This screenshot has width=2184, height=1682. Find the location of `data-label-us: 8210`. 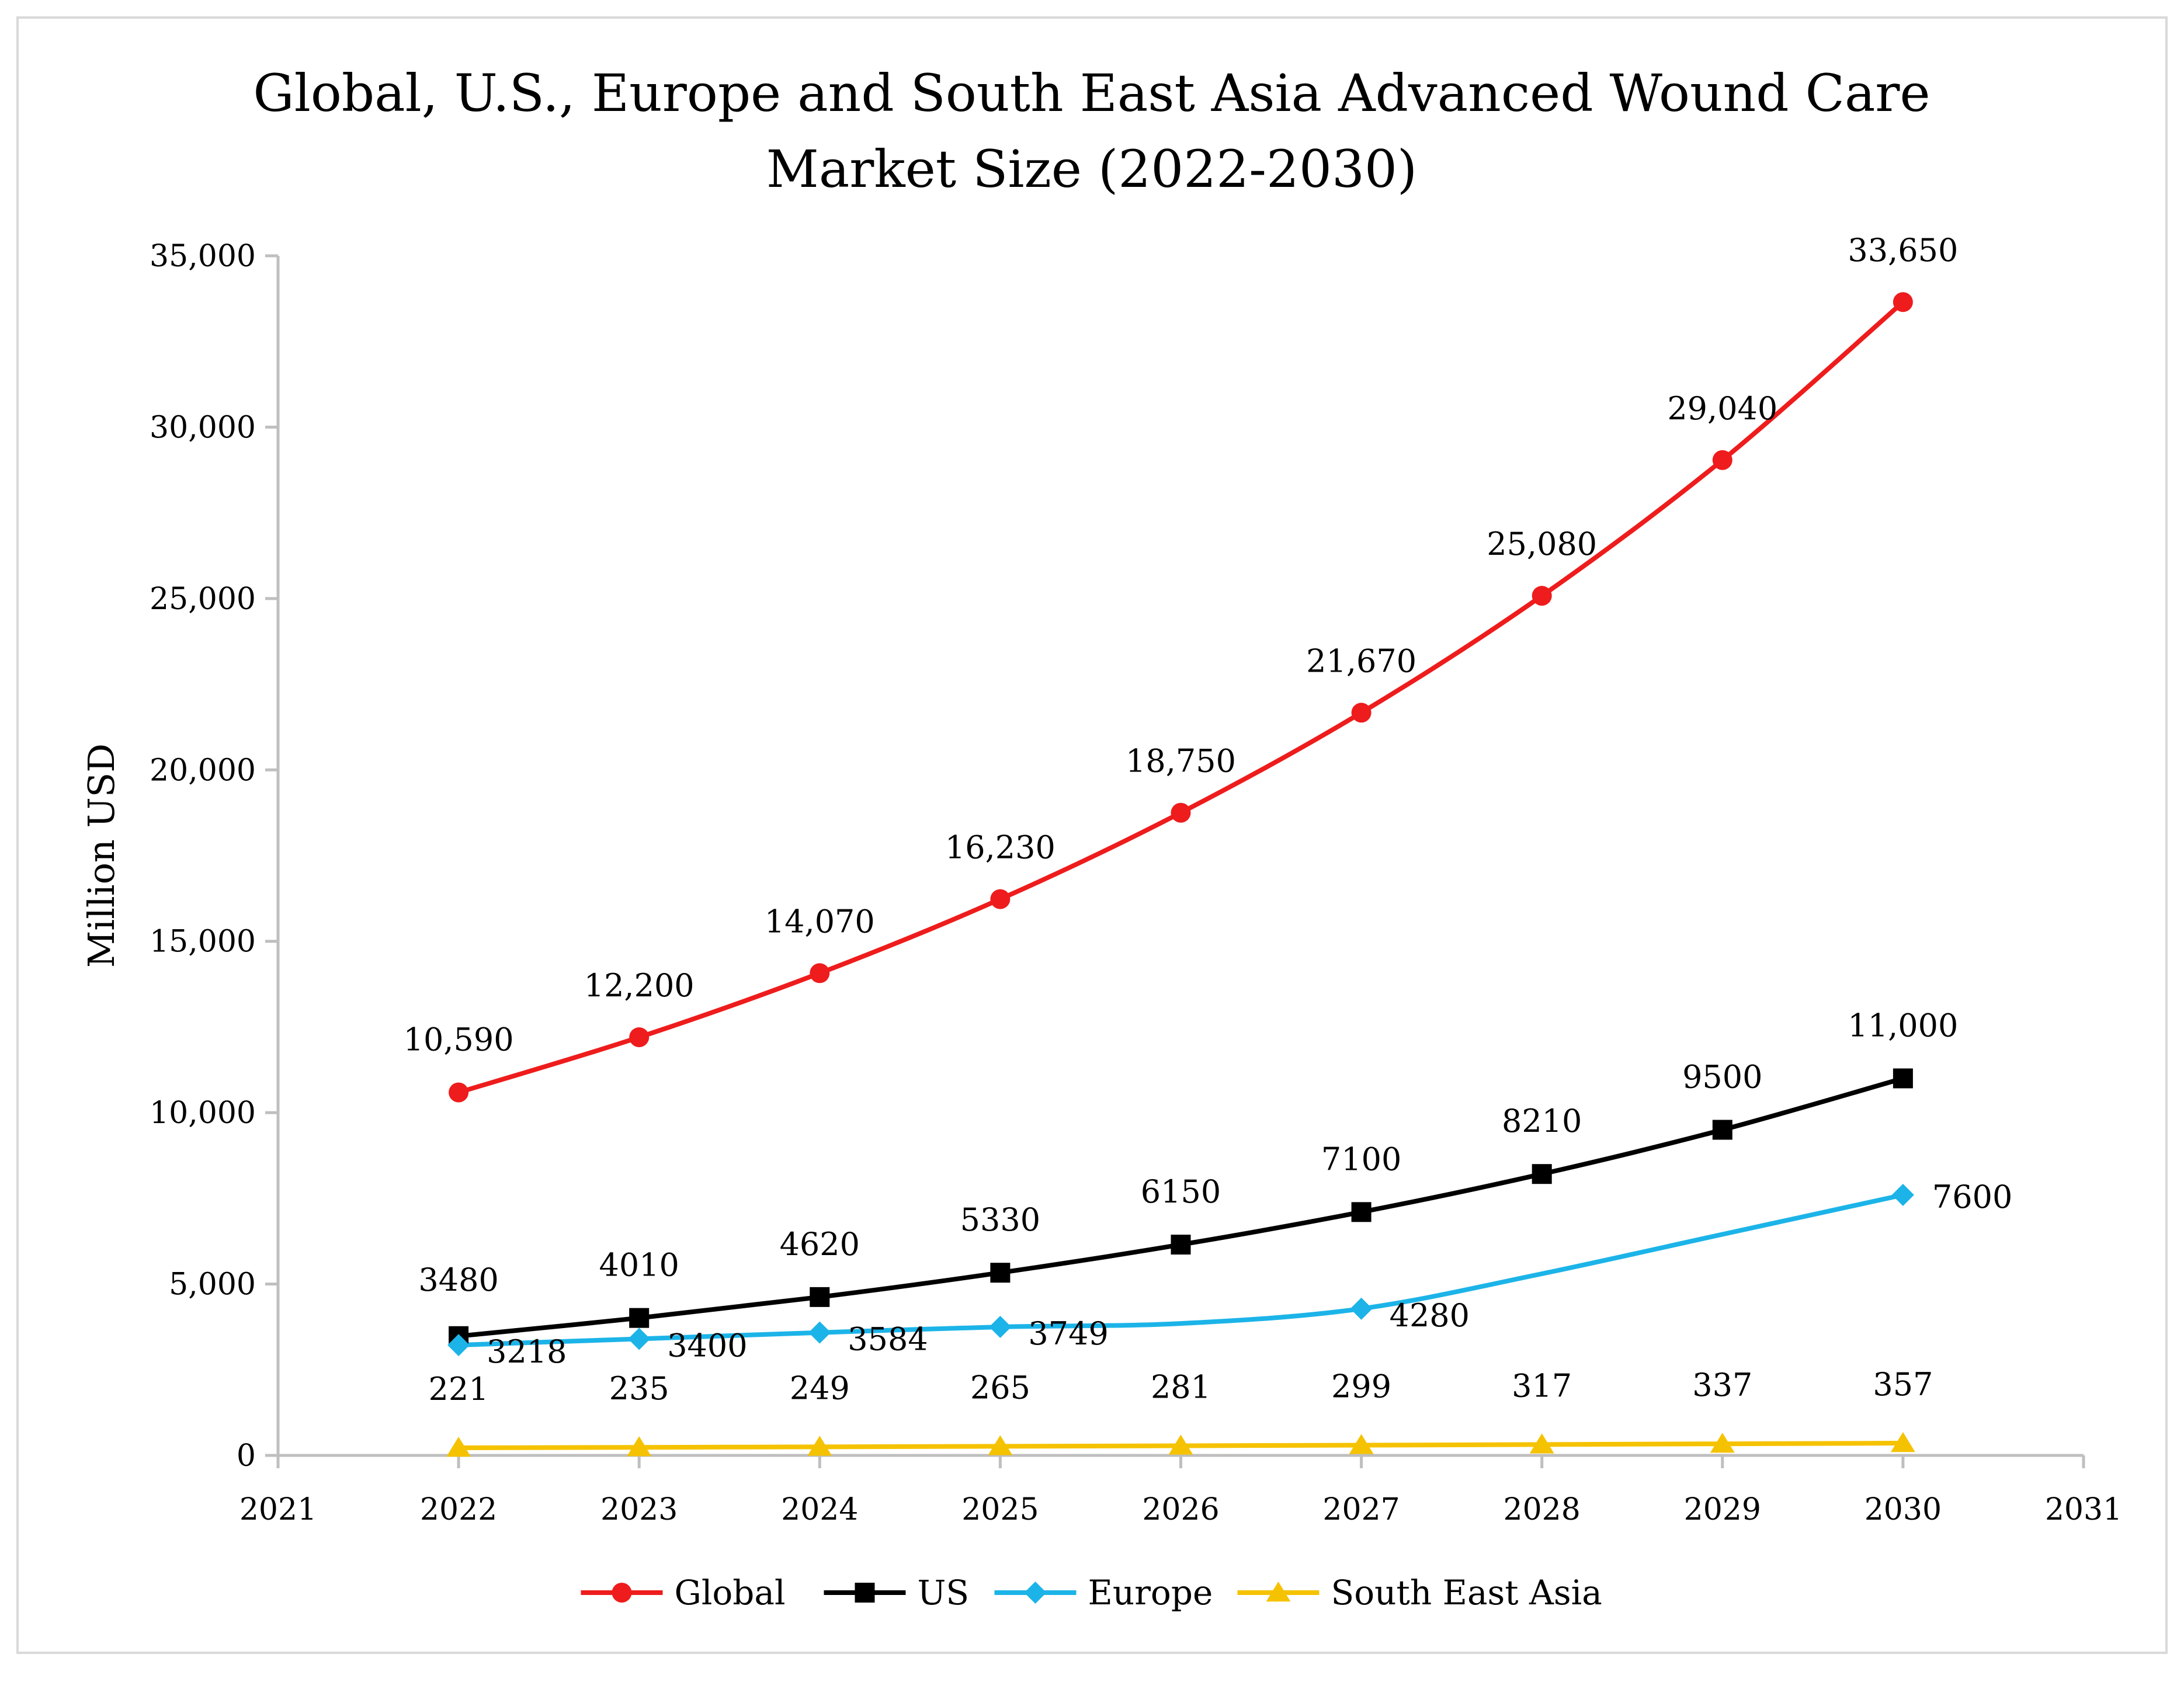

data-label-us: 8210 is located at coordinates (1542, 1121).